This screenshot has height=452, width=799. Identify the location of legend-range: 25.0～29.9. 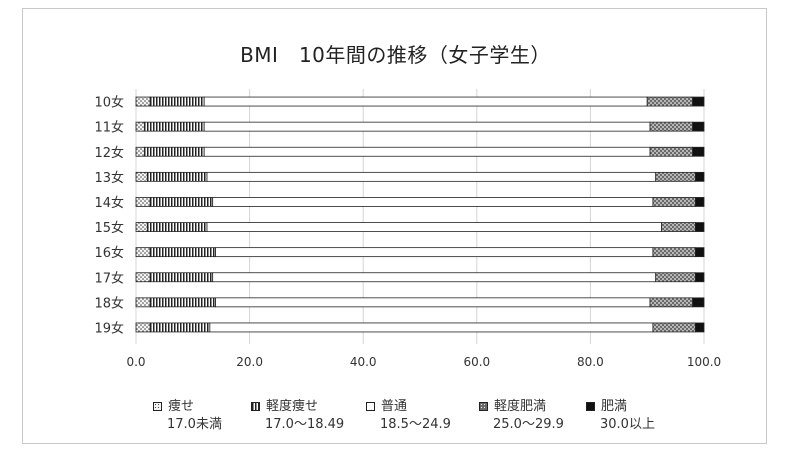
(528, 424).